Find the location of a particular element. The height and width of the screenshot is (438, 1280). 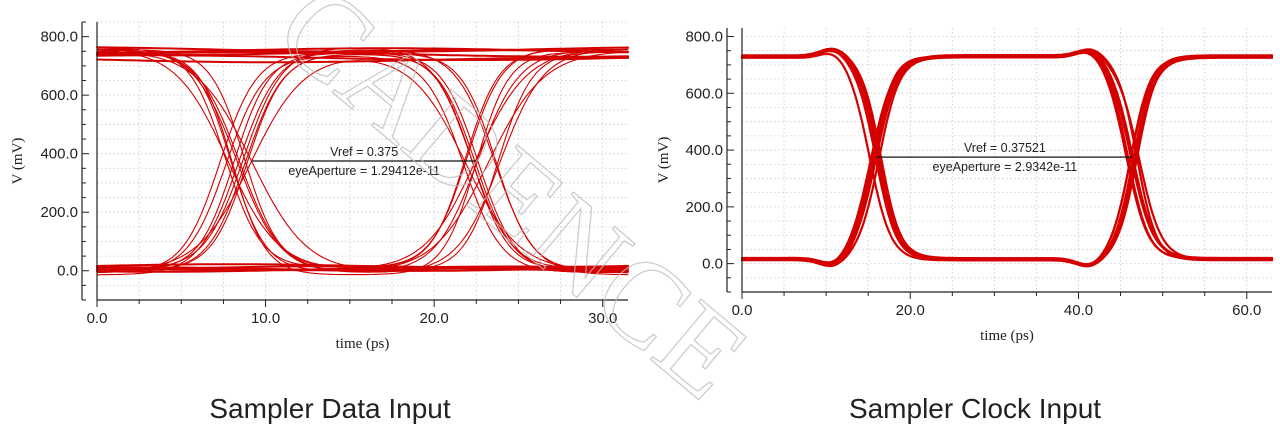

chart-caption: Sampler Data Input is located at coordinates (329, 408).